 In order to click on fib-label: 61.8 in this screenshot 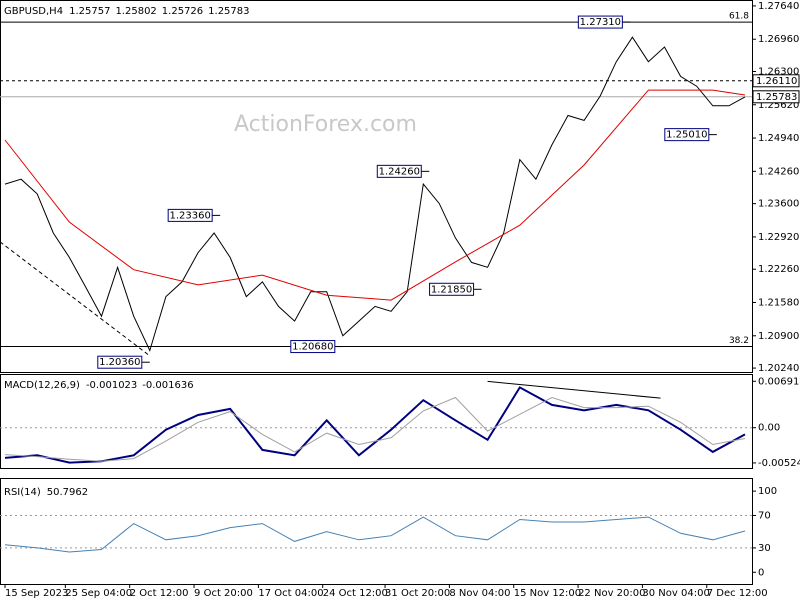, I will do `click(739, 17)`.